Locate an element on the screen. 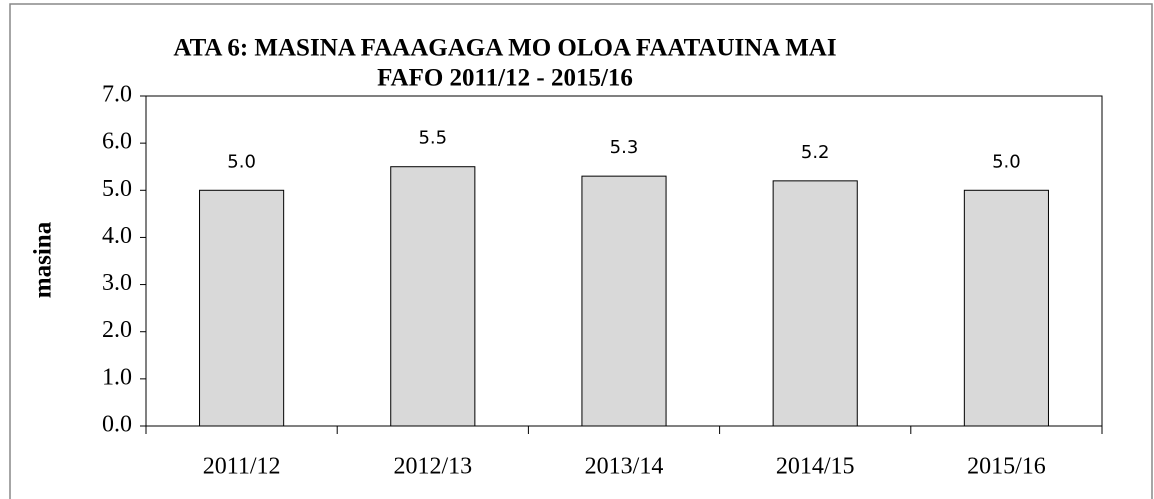 The width and height of the screenshot is (1154, 499). data-label: 5.5 is located at coordinates (432, 138).